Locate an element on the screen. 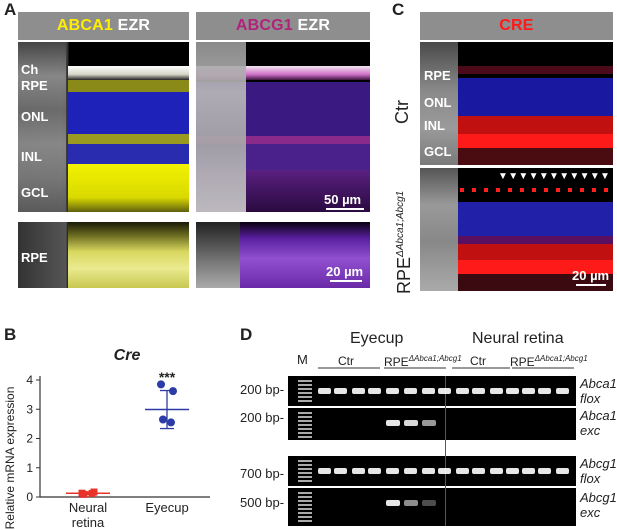 Image resolution: width=617 pixels, height=530 pixels. abca1-onl is located at coordinates (128, 113).